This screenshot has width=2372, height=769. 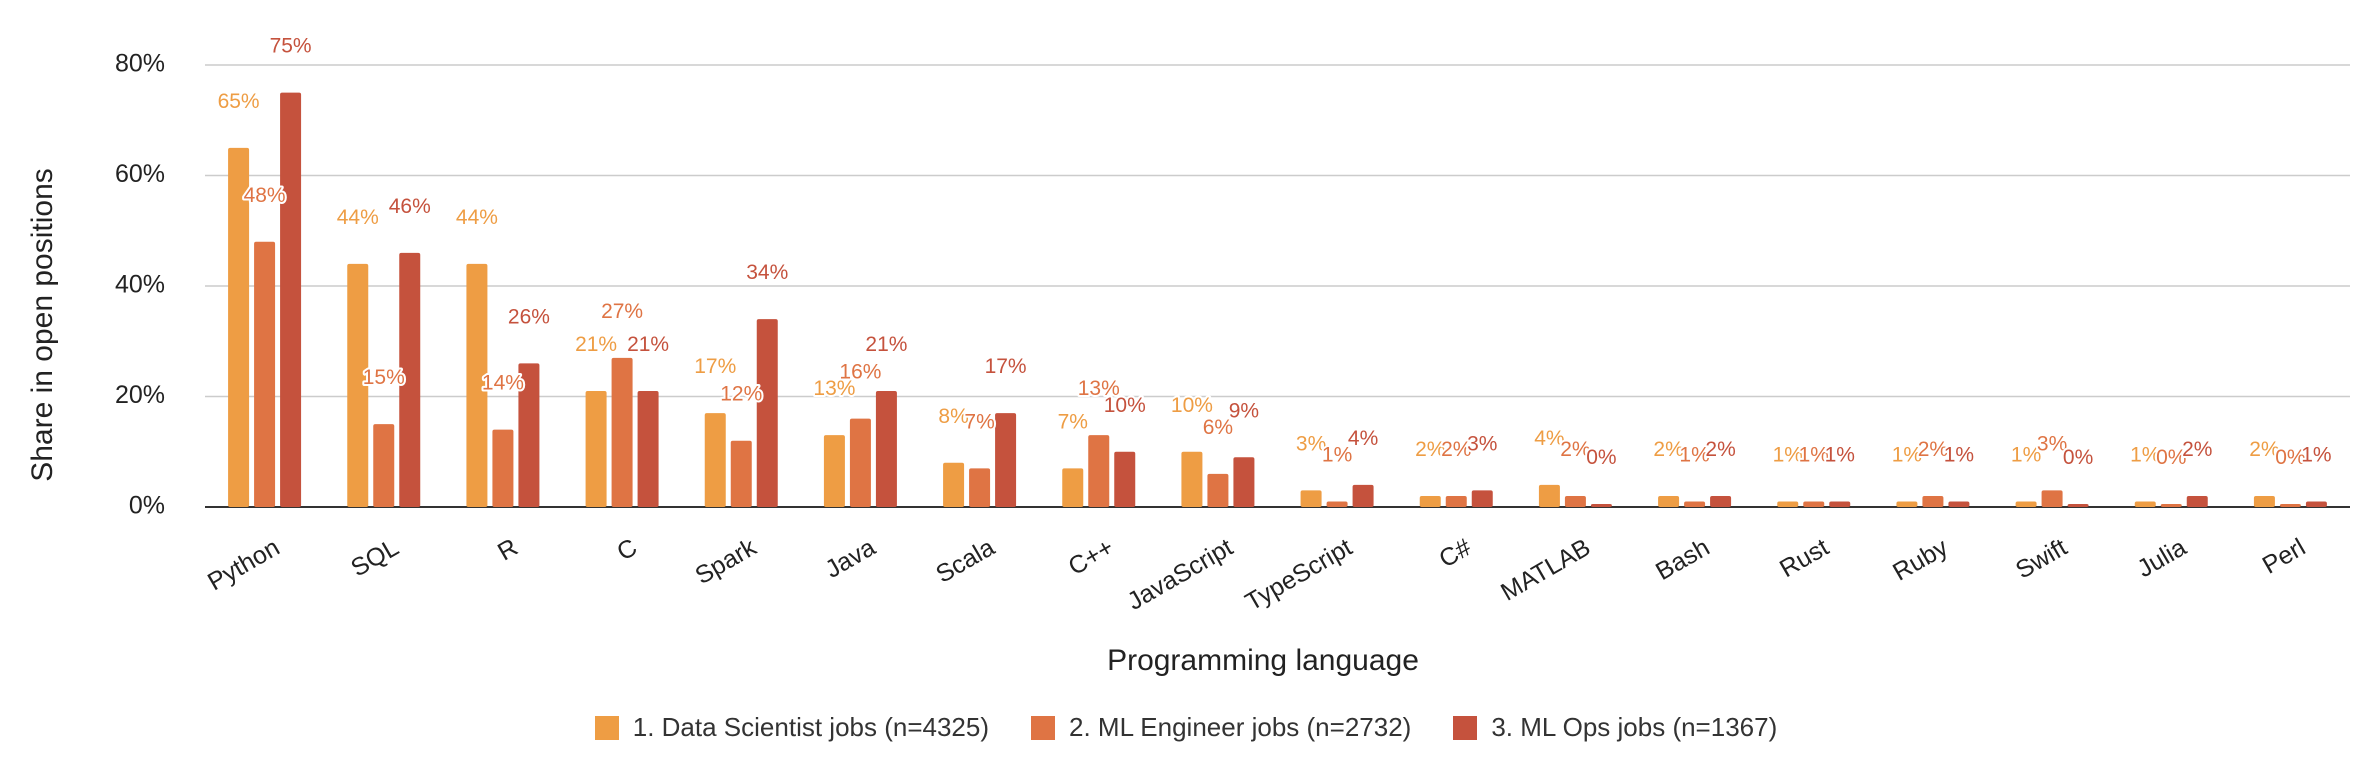 What do you see at coordinates (140, 174) in the screenshot?
I see `y-tick-label: 60%` at bounding box center [140, 174].